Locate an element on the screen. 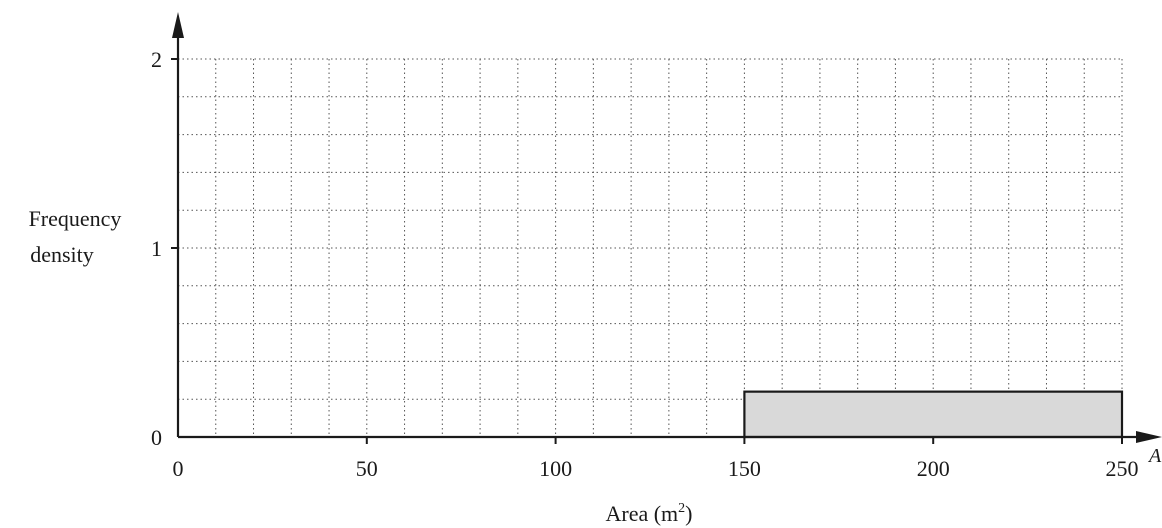 The width and height of the screenshot is (1162, 528). bar-layer is located at coordinates (933, 414).